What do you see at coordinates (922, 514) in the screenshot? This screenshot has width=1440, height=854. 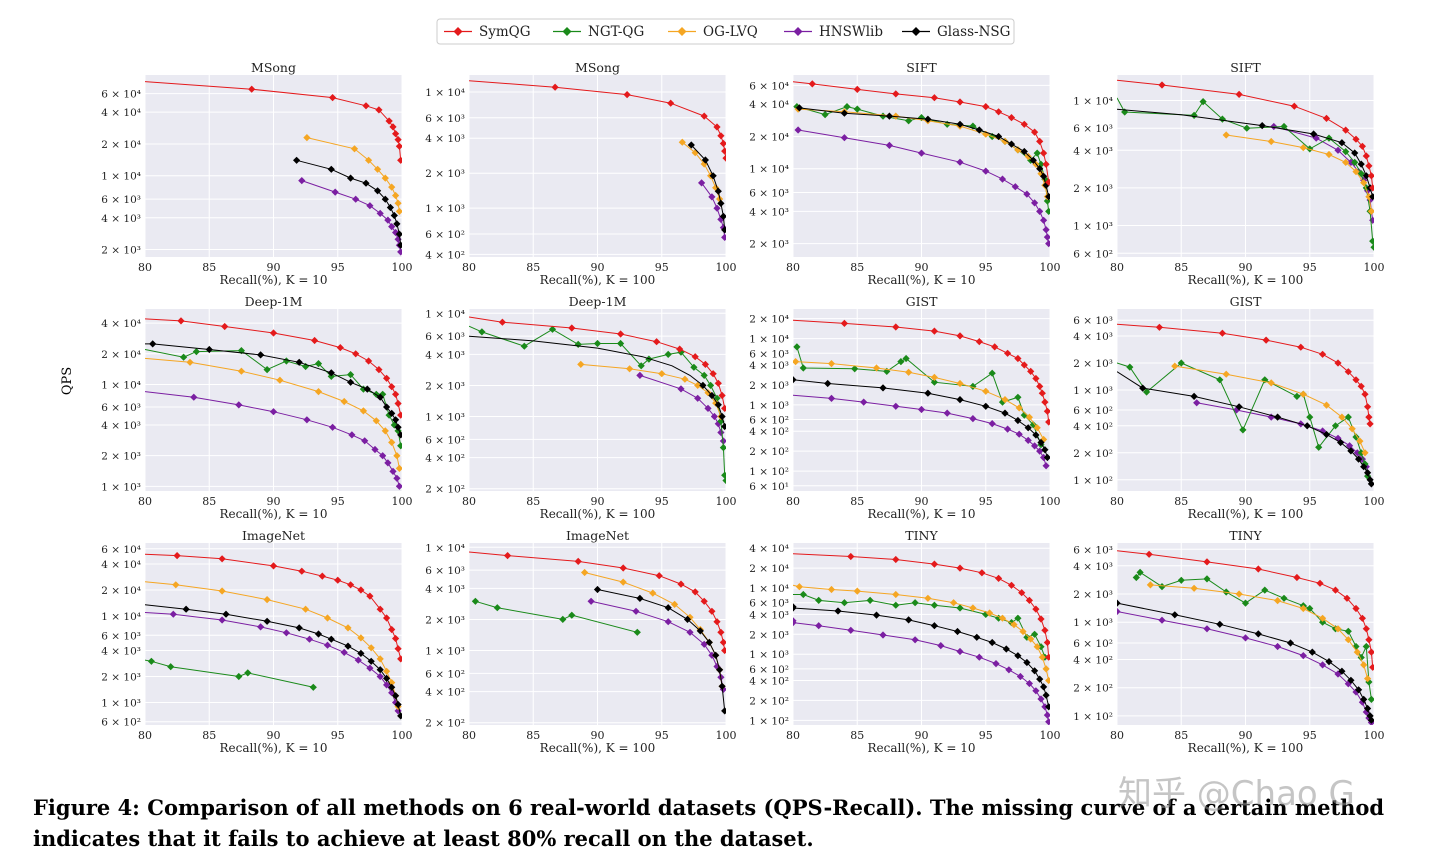 I see `x-axis-label: Recall(%), K = 10` at bounding box center [922, 514].